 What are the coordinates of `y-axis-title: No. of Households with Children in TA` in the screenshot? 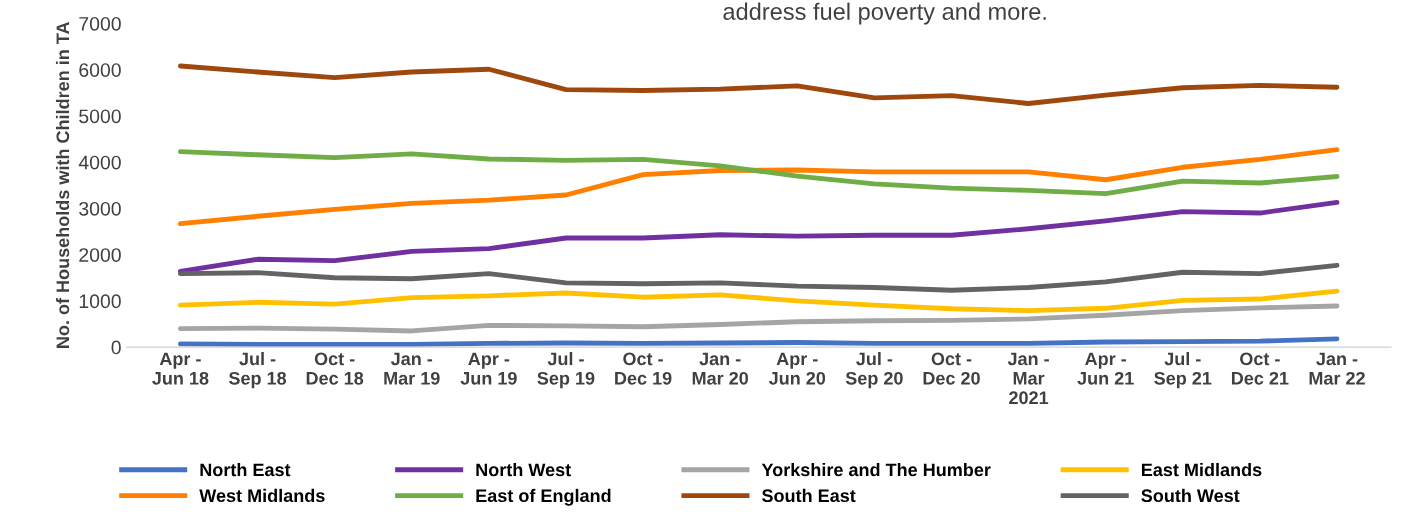 It's located at (62, 184).